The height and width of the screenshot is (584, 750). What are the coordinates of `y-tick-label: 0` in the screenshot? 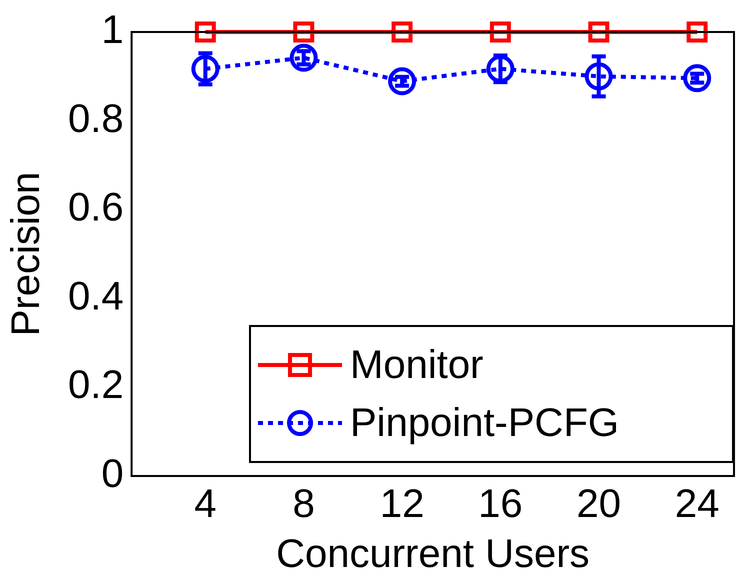 It's located at (112, 474).